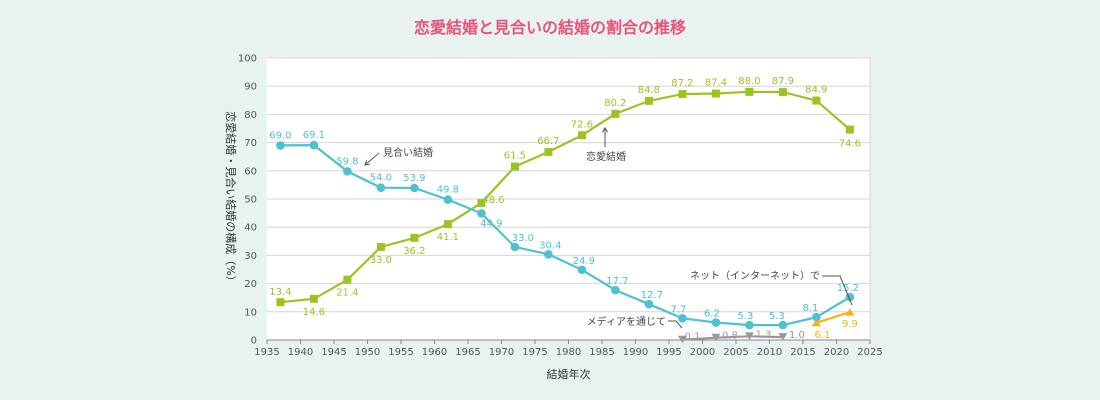 The image size is (1100, 400). I want to click on data-label: 6.2, so click(712, 314).